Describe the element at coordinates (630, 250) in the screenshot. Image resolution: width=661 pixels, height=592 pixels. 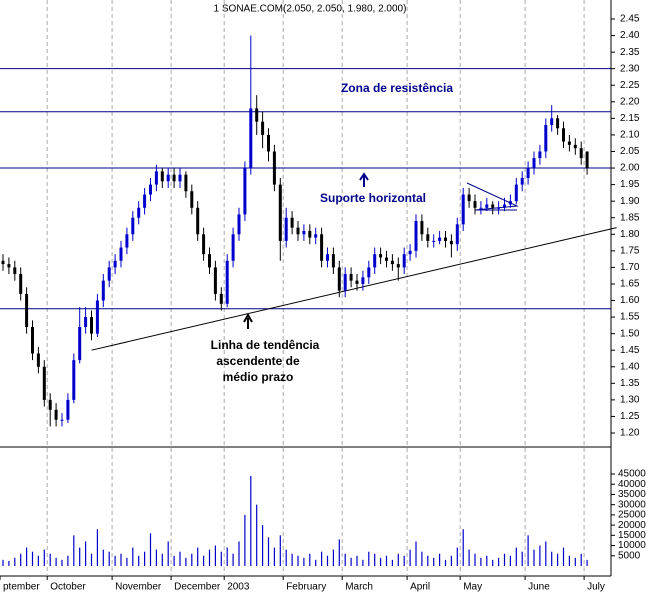
I see `y-tick-label: 1.75` at that location.